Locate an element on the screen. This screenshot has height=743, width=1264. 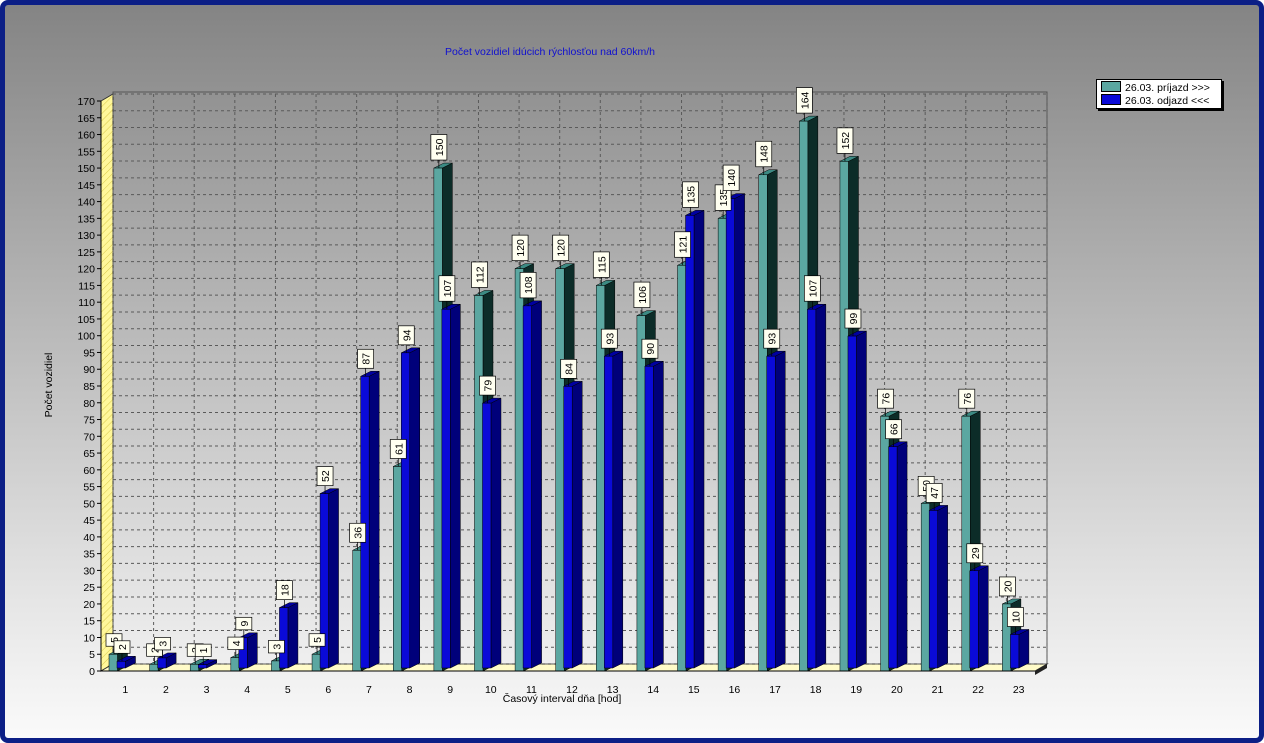
x-tick-label: 12 is located at coordinates (572, 690).